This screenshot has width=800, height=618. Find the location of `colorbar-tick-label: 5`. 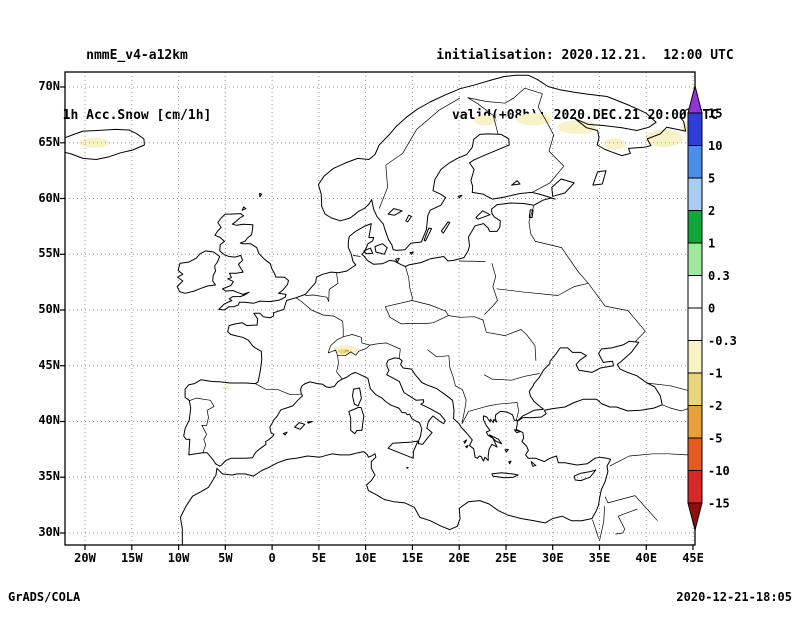

colorbar-tick-label: 5 is located at coordinates (711, 179).